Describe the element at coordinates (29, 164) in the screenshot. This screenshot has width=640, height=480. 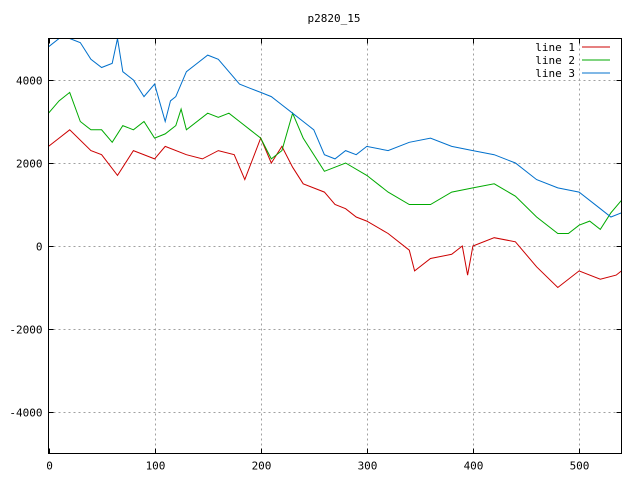
I see `y-tick-label: 2000` at that location.